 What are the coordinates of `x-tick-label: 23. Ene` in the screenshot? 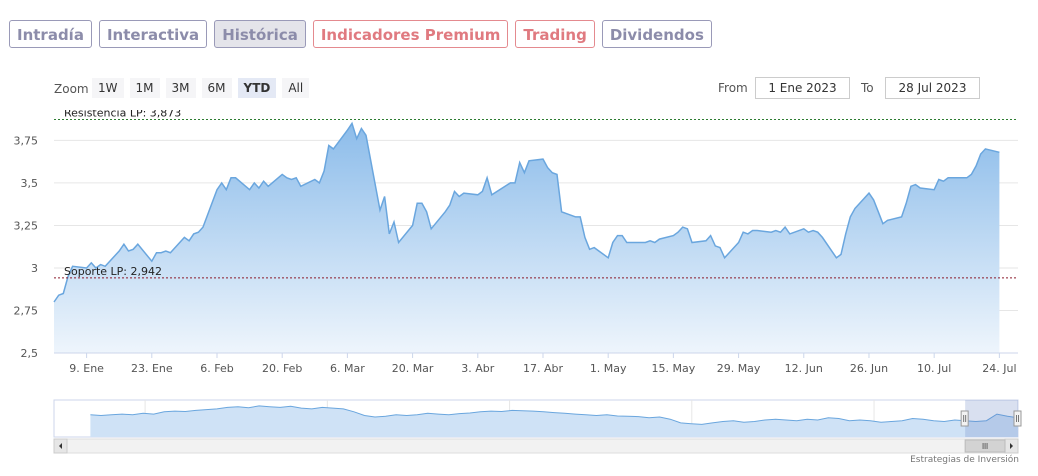 It's located at (152, 368).